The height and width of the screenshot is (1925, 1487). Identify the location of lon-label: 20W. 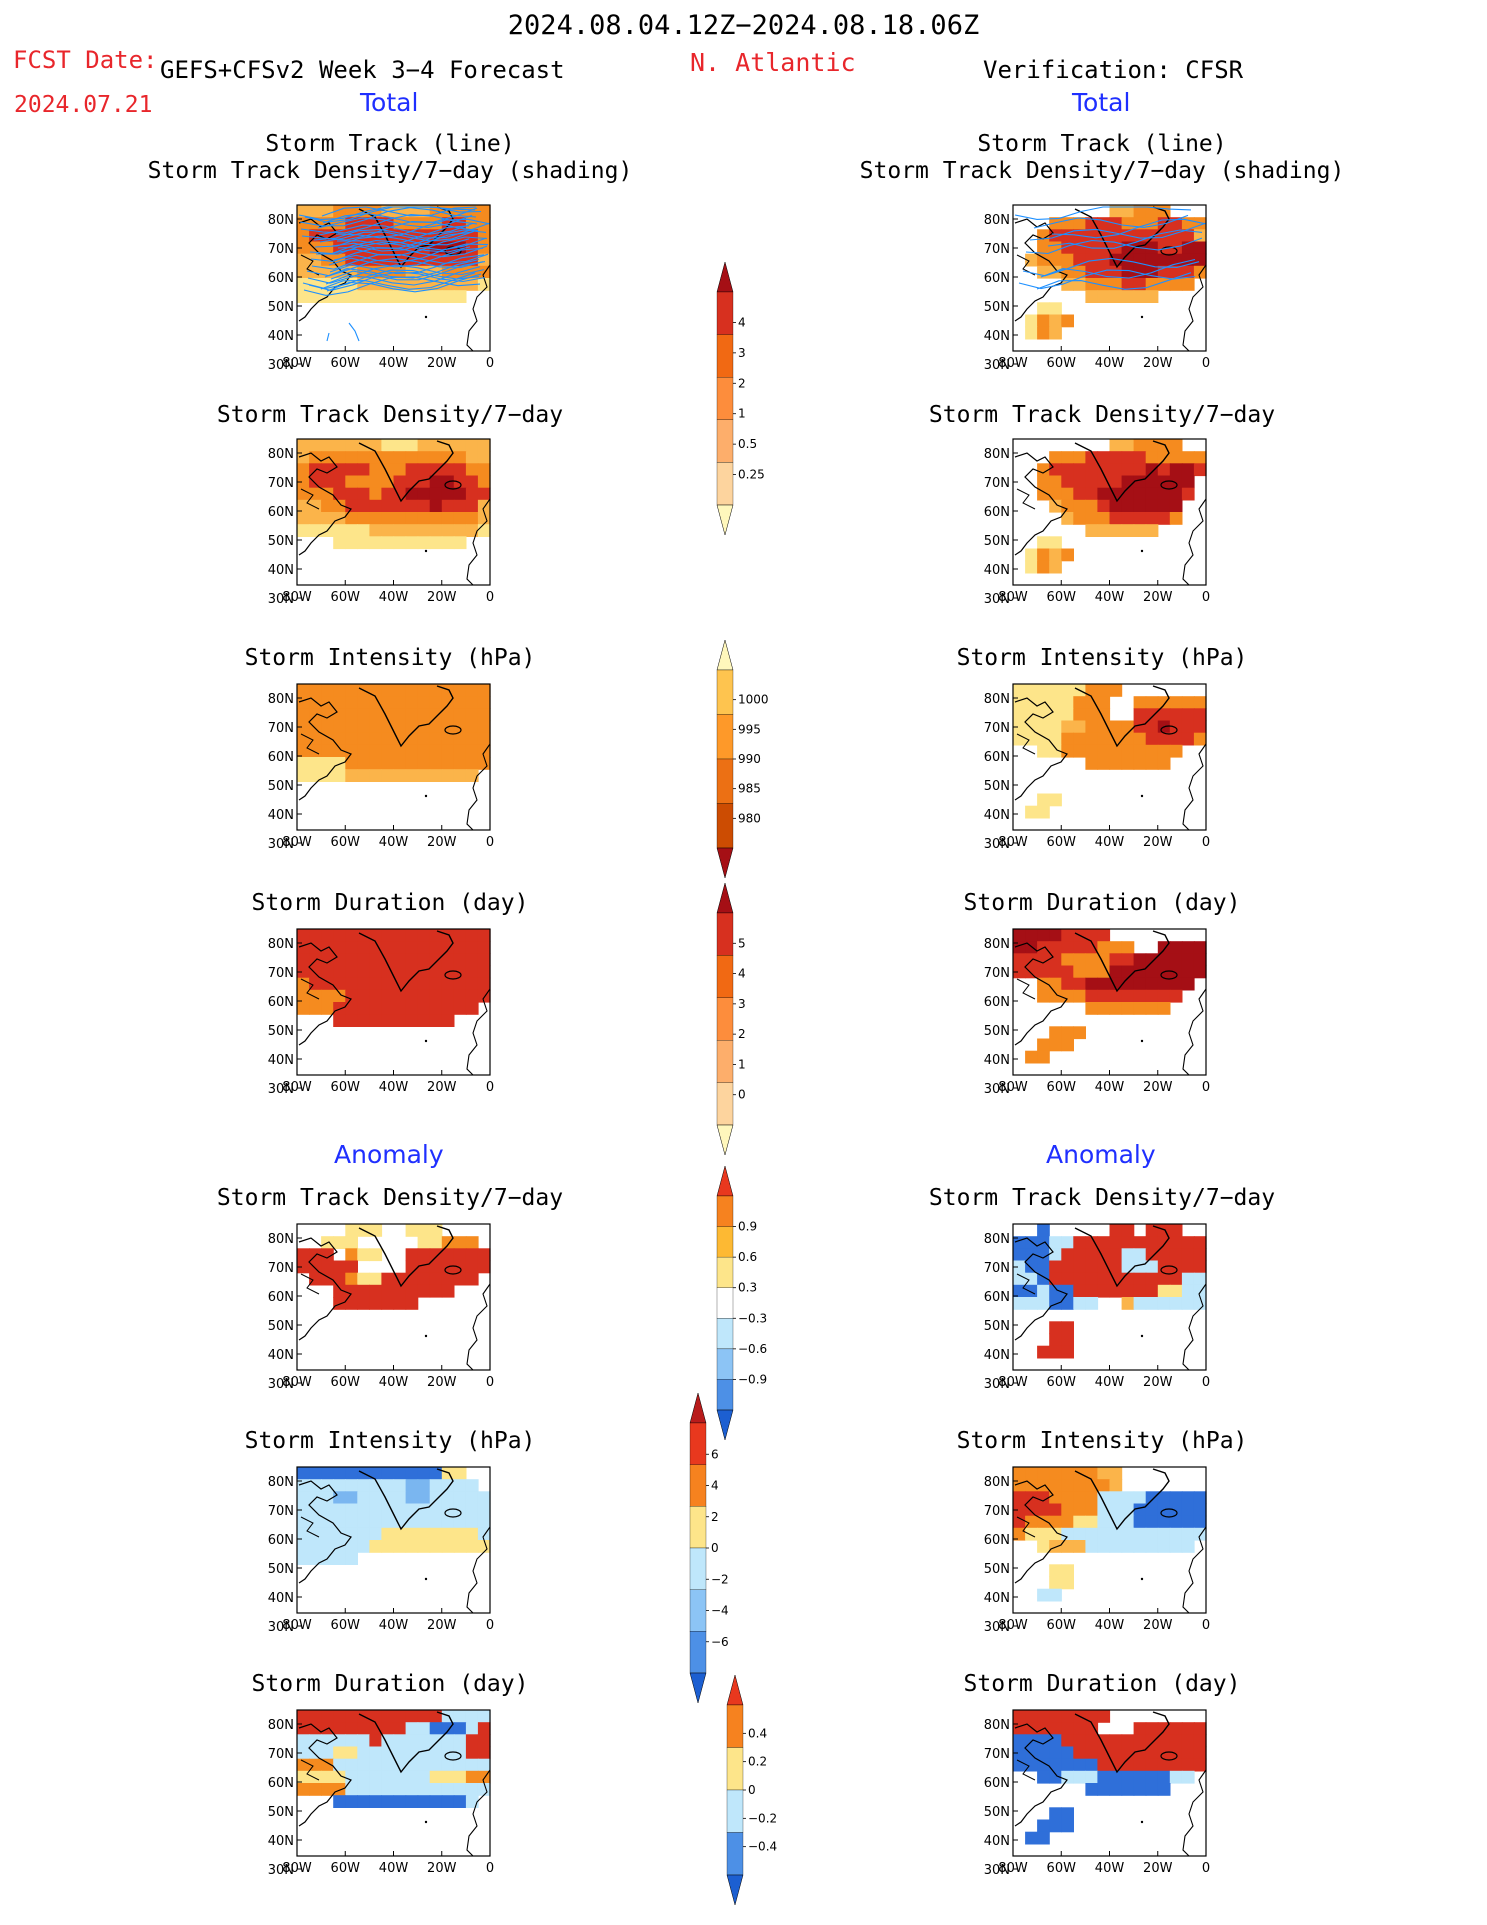
(442, 363).